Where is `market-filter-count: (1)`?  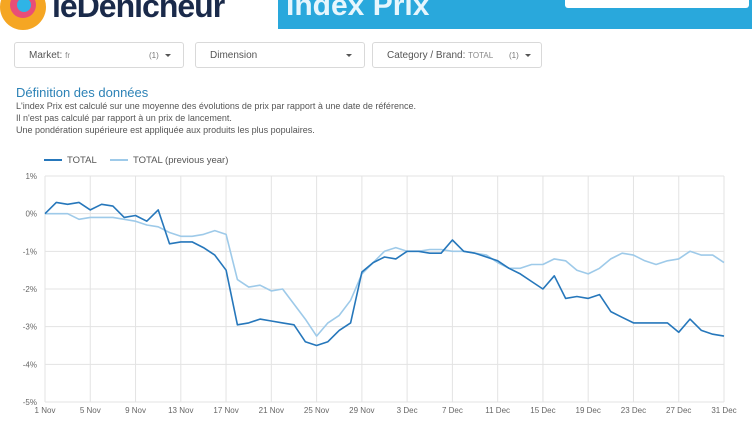 market-filter-count: (1) is located at coordinates (154, 55).